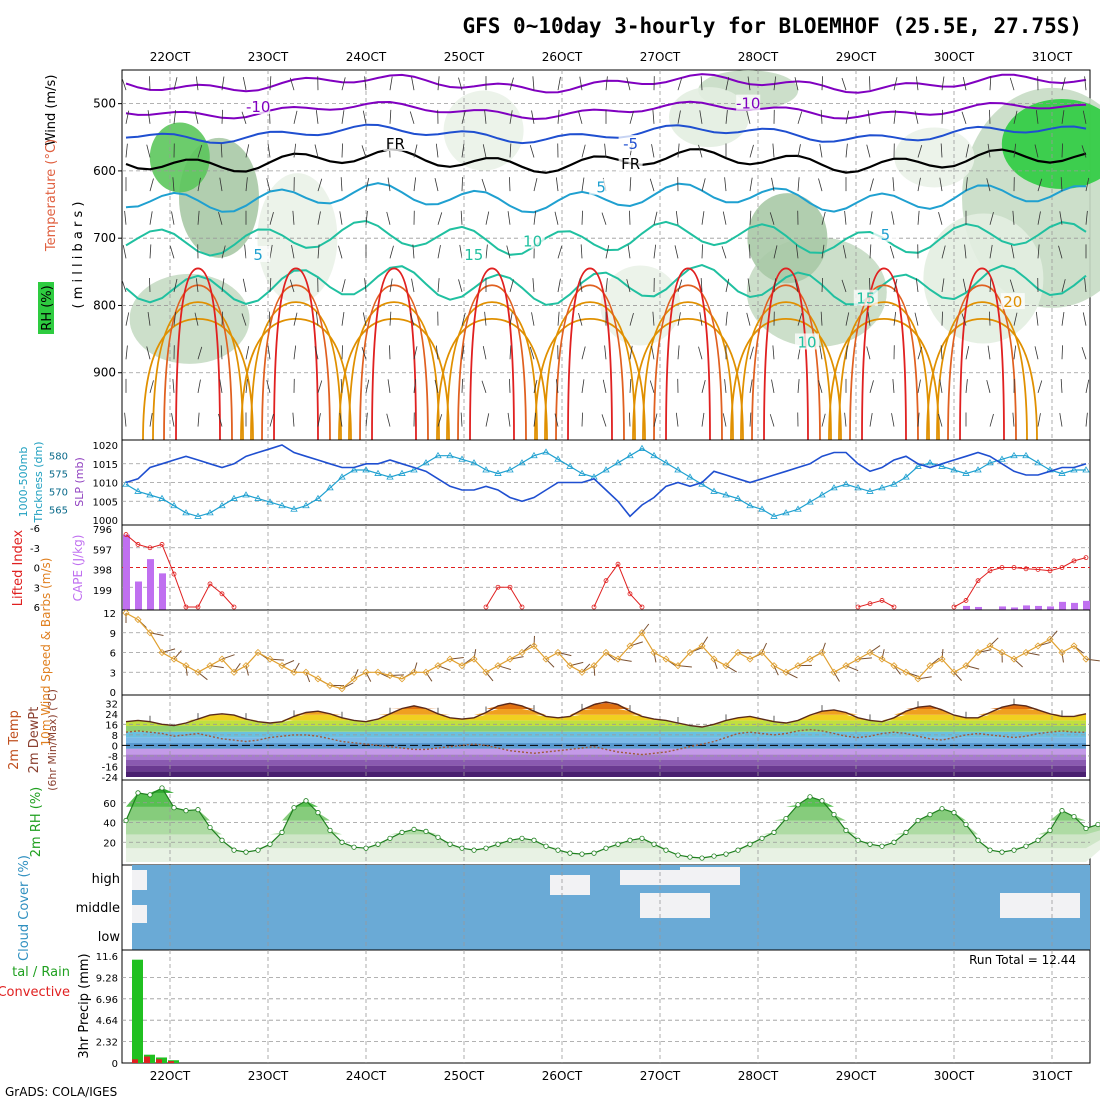 Image resolution: width=1100 pixels, height=1100 pixels. Describe the element at coordinates (107, 957) in the screenshot. I see `precip-tick-label: 11.6` at that location.